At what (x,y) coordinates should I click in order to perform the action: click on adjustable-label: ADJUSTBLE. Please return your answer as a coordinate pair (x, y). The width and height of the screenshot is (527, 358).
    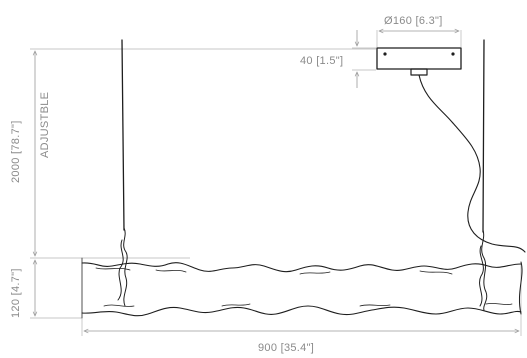
    Looking at the image, I should click on (45, 125).